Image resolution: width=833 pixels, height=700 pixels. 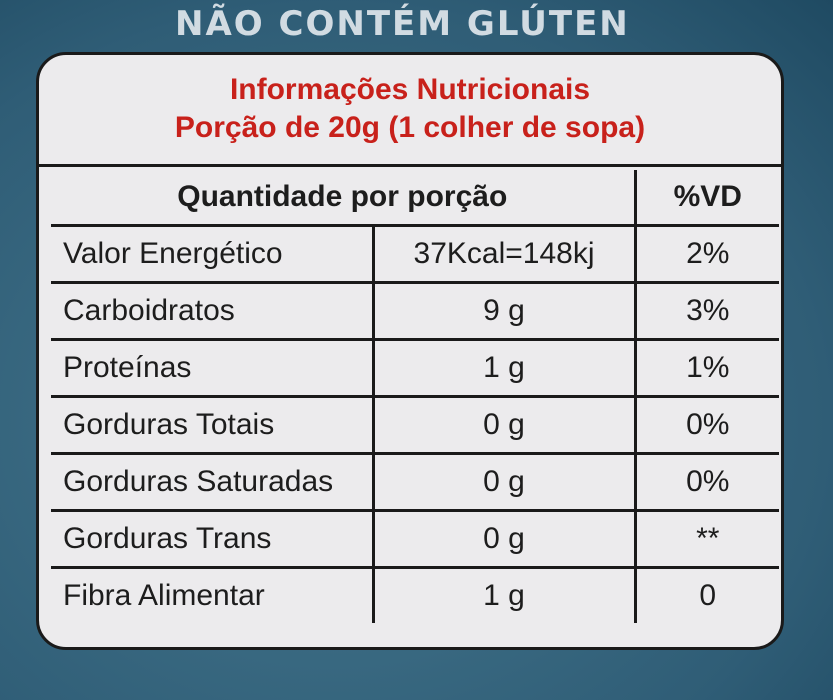 I want to click on table-row: Gorduras Trans 0 g **, so click(x=415, y=539).